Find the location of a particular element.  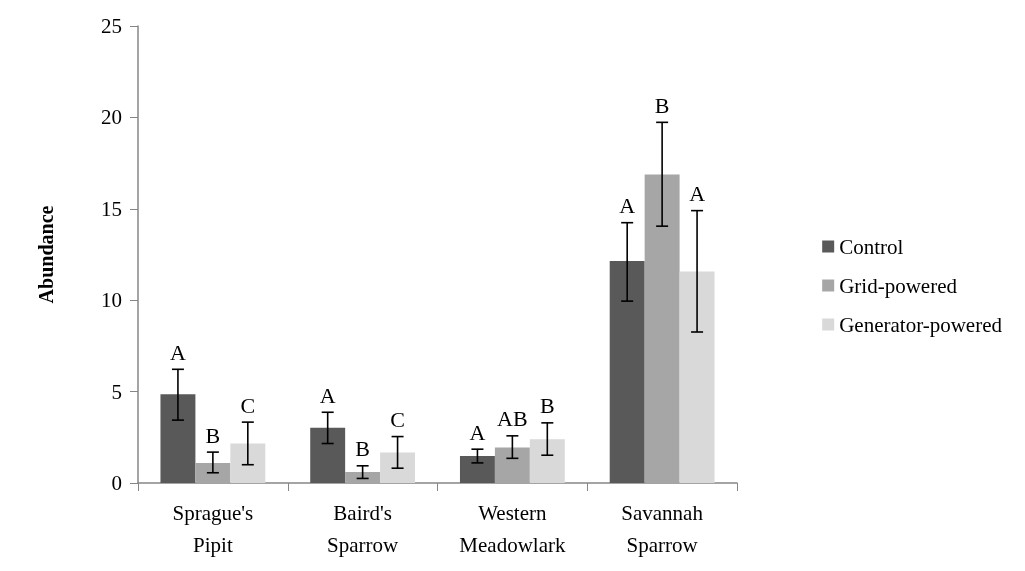

legend-label: Generator-powered is located at coordinates (921, 324).